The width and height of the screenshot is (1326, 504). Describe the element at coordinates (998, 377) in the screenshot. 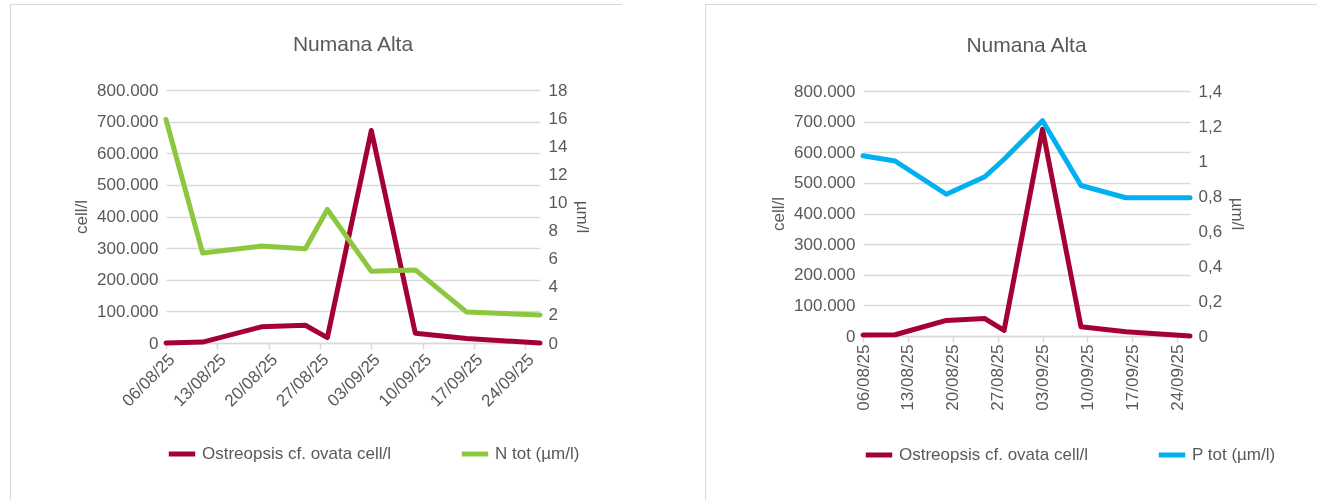

I see `x-tick-label: 27/08/25` at that location.